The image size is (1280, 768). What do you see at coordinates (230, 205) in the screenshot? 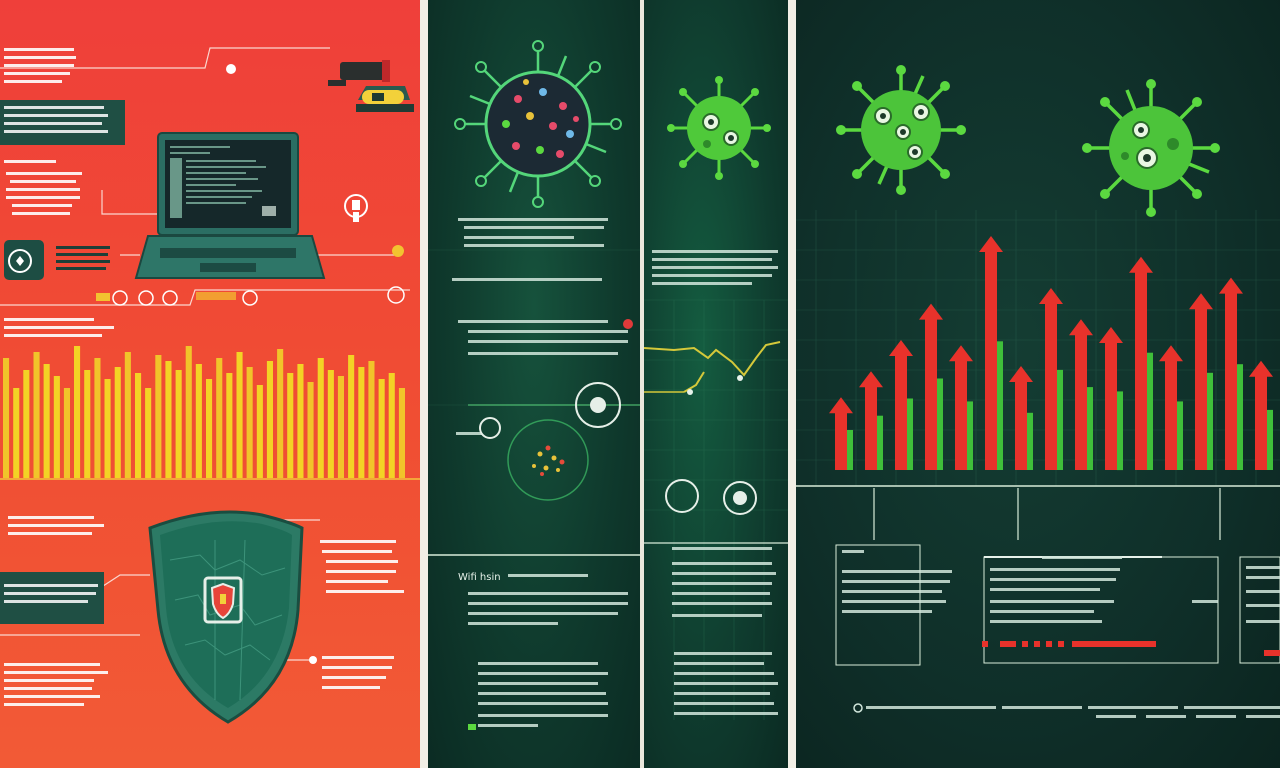
I see `laptop-icon` at bounding box center [230, 205].